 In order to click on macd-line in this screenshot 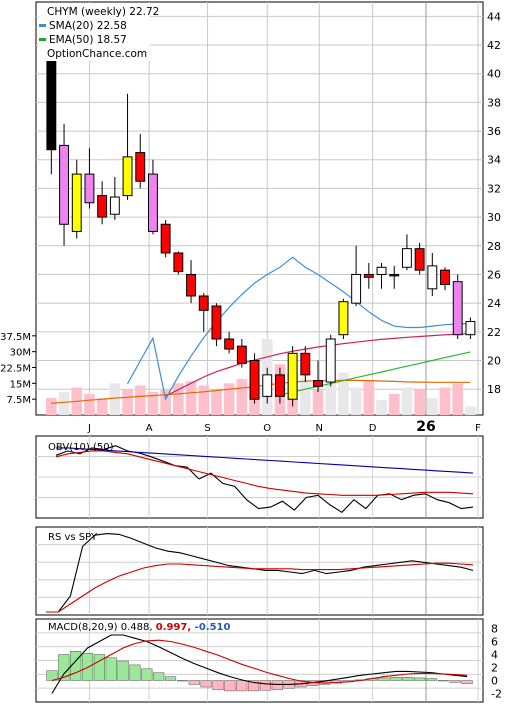, I will do `click(259, 664)`.